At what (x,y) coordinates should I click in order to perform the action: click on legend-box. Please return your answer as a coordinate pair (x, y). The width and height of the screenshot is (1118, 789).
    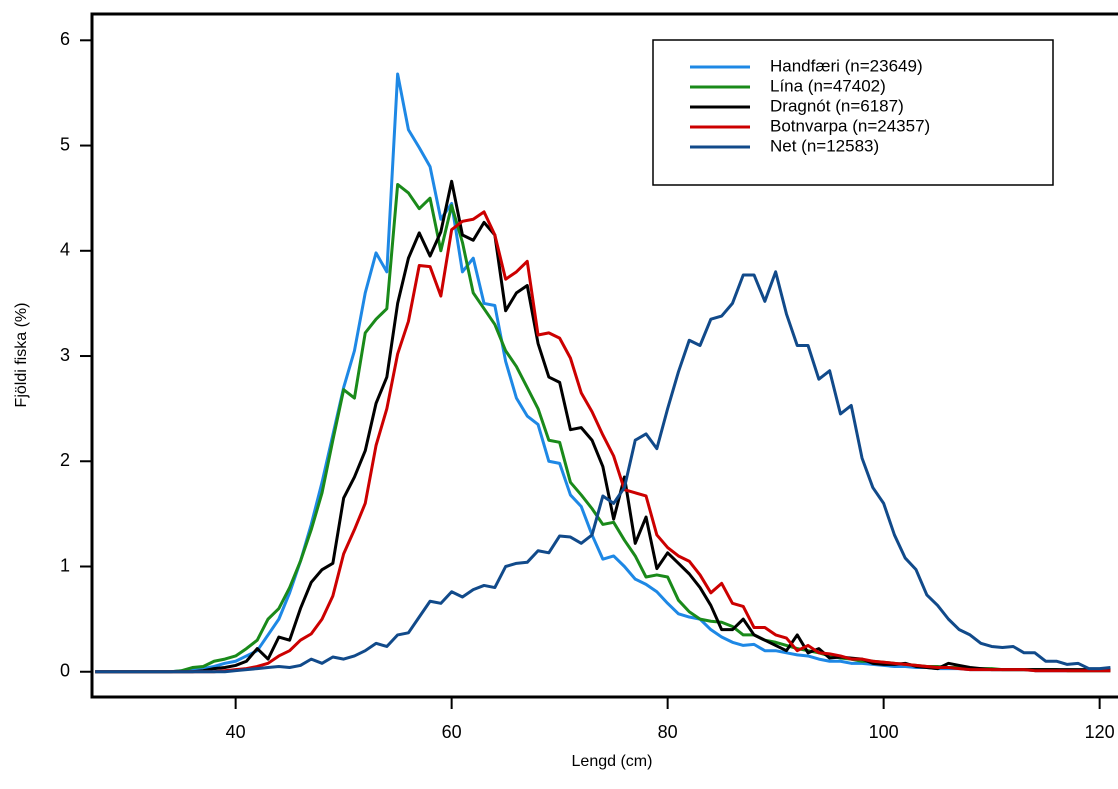
    Looking at the image, I should click on (853, 112).